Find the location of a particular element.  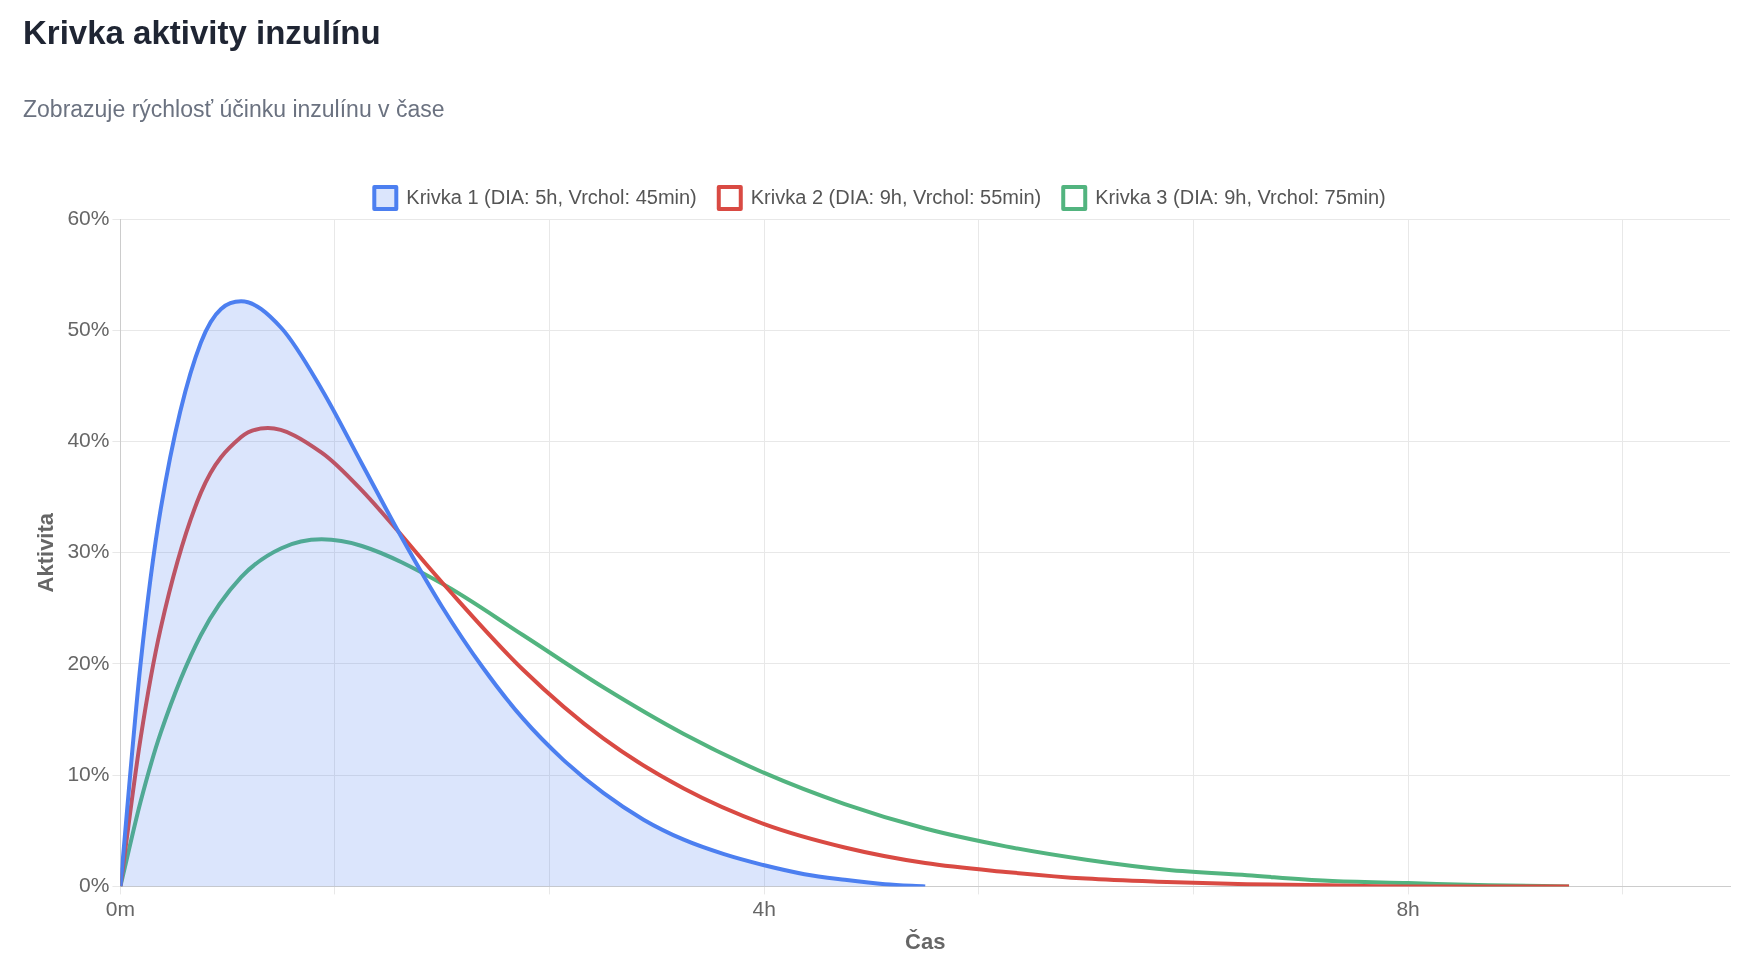

legend-label: Krivka 2 (DIA: 9h, Vrchol: 55min) is located at coordinates (896, 196).